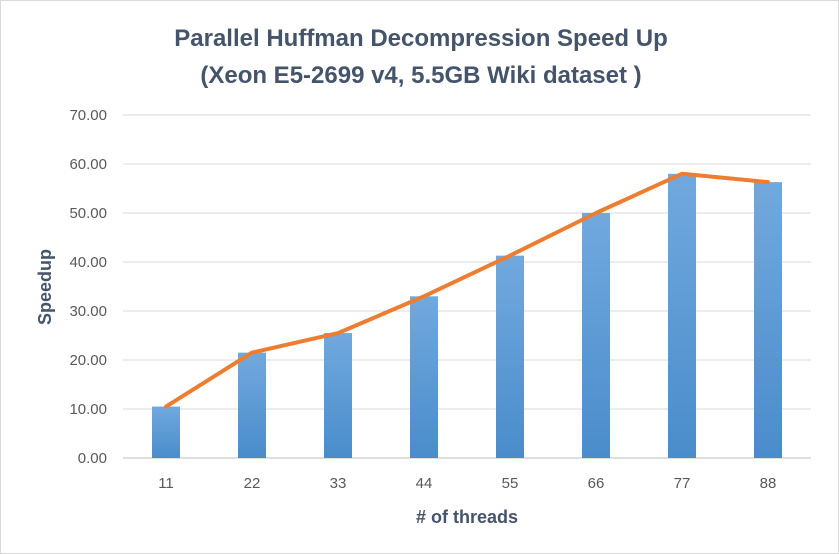  I want to click on y-tick-label: 0.00, so click(92, 458).